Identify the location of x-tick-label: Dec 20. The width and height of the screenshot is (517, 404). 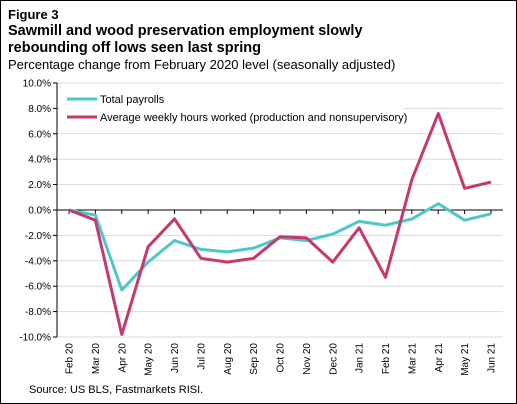
(333, 359).